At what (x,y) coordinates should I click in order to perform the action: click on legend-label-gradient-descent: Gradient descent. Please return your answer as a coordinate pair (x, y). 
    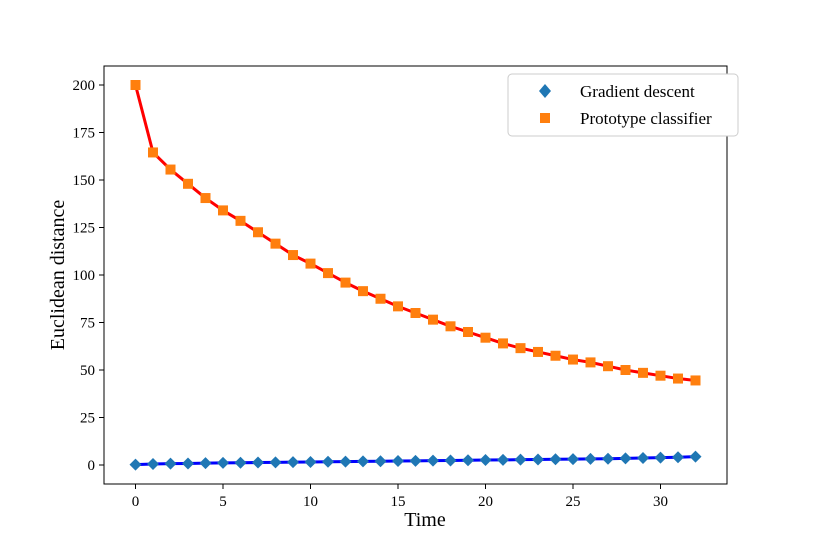
    Looking at the image, I should click on (637, 91).